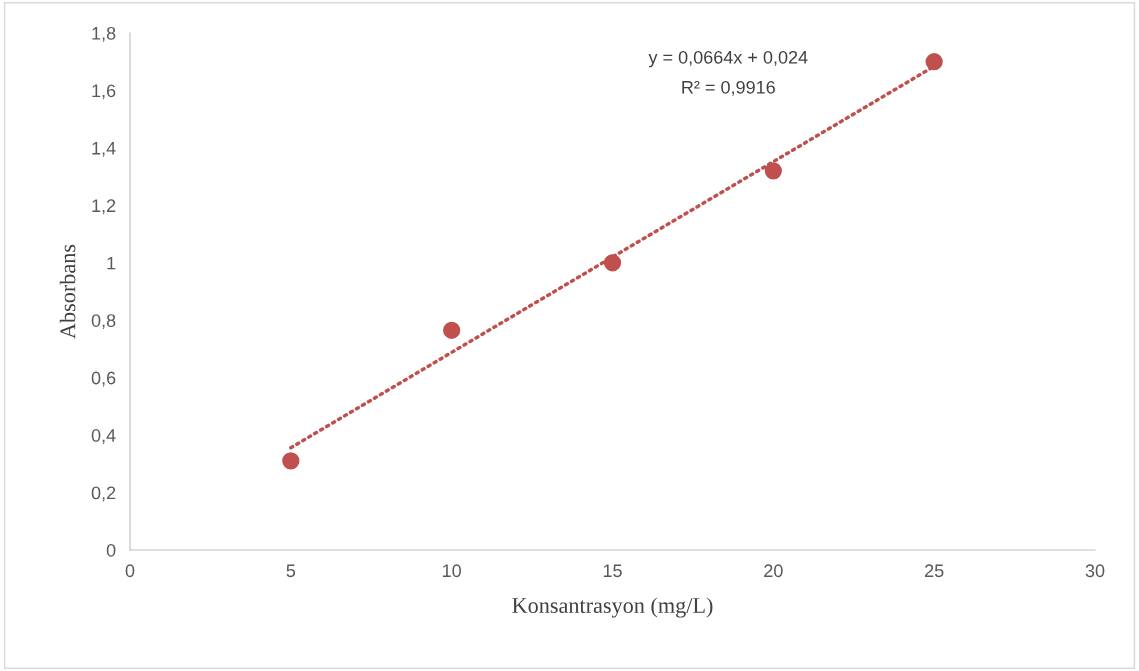  What do you see at coordinates (1095, 571) in the screenshot?
I see `x-tick-label: 30` at bounding box center [1095, 571].